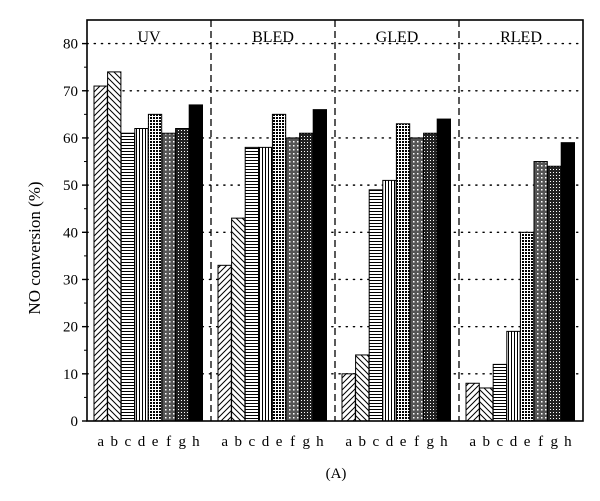 The width and height of the screenshot is (600, 501). I want to click on bar-gled-d, so click(389, 300).